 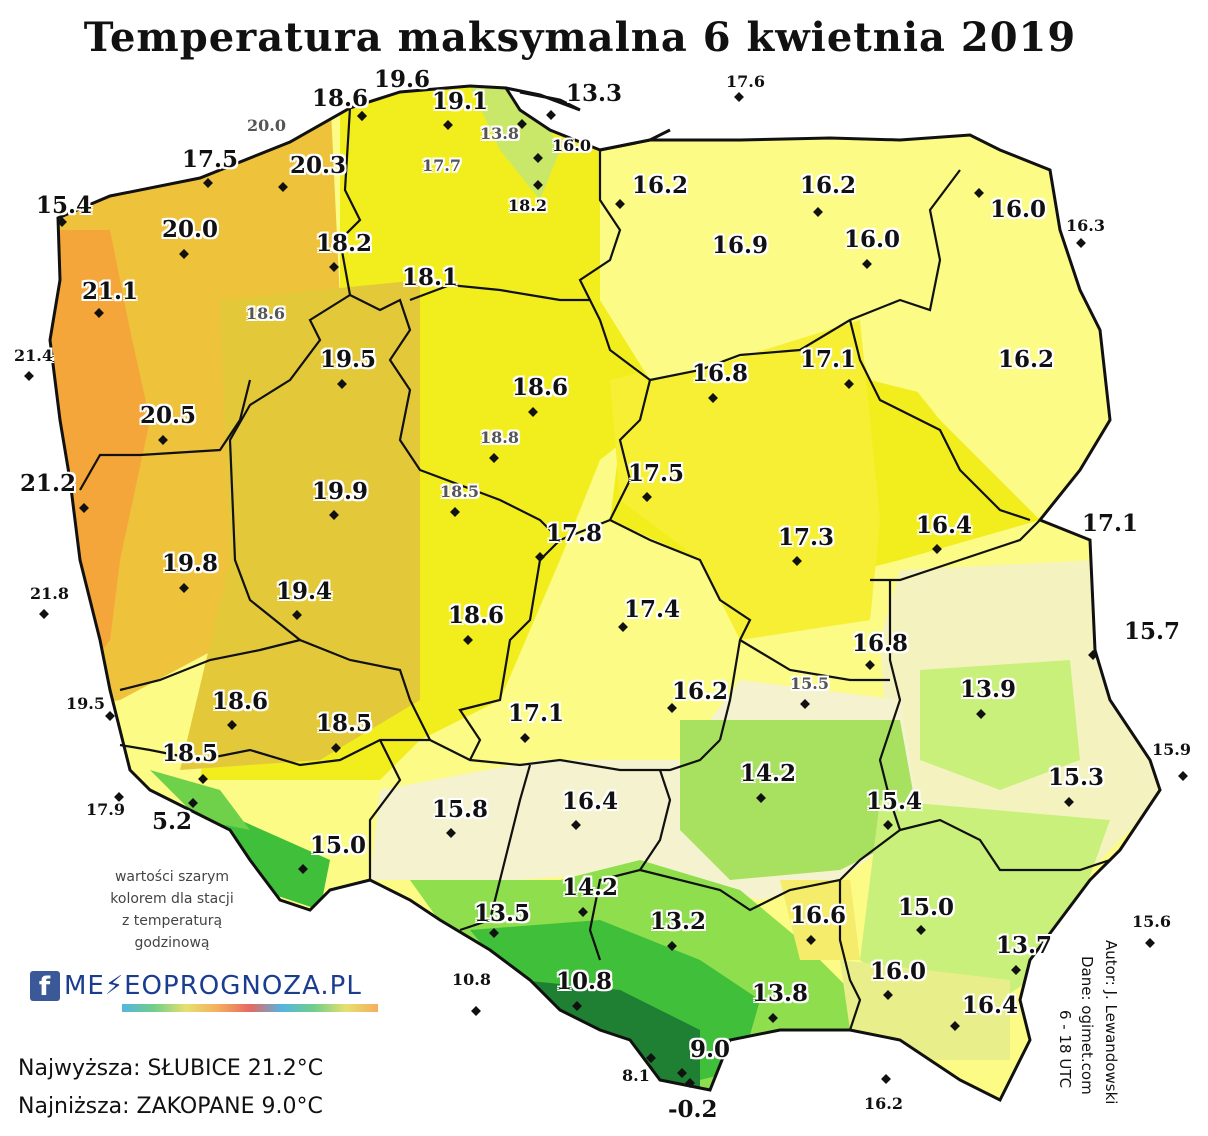 What do you see at coordinates (85, 703) in the screenshot?
I see `station-value: 19.5` at bounding box center [85, 703].